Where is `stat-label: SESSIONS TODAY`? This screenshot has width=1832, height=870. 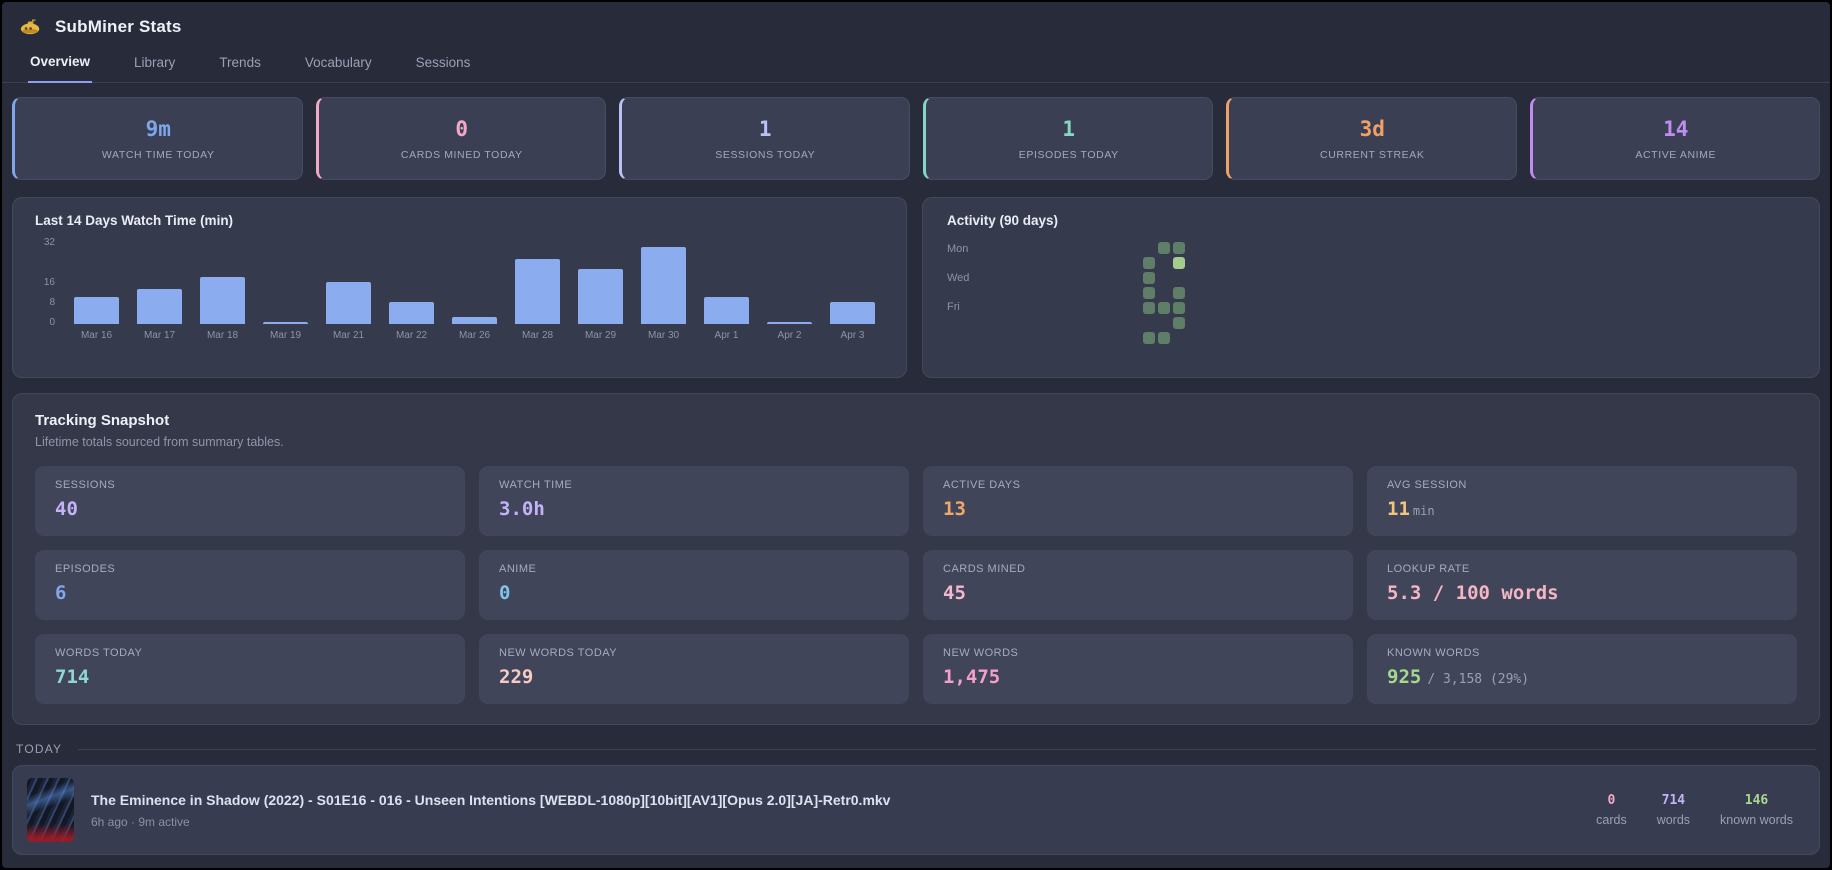
stat-label: SESSIONS TODAY is located at coordinates (765, 154).